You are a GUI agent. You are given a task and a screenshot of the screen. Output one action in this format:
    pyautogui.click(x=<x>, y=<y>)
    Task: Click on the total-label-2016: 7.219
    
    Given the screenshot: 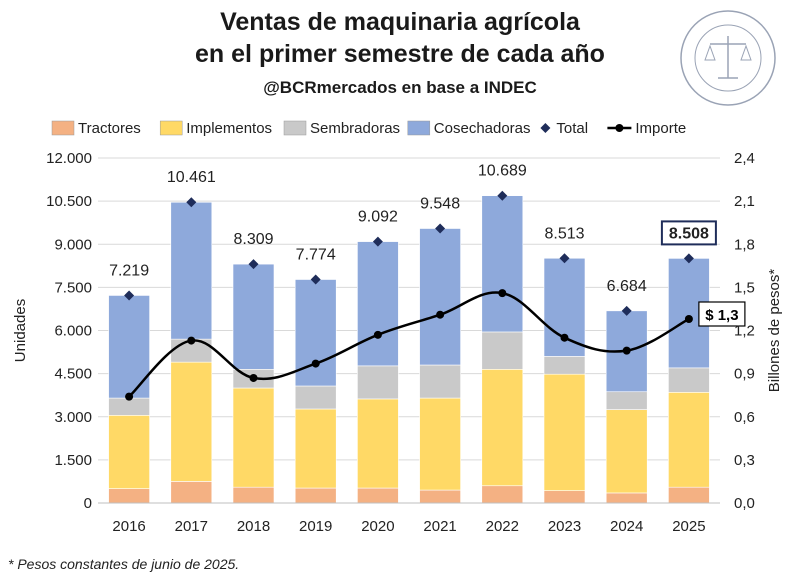 What is the action you would take?
    pyautogui.click(x=129, y=270)
    